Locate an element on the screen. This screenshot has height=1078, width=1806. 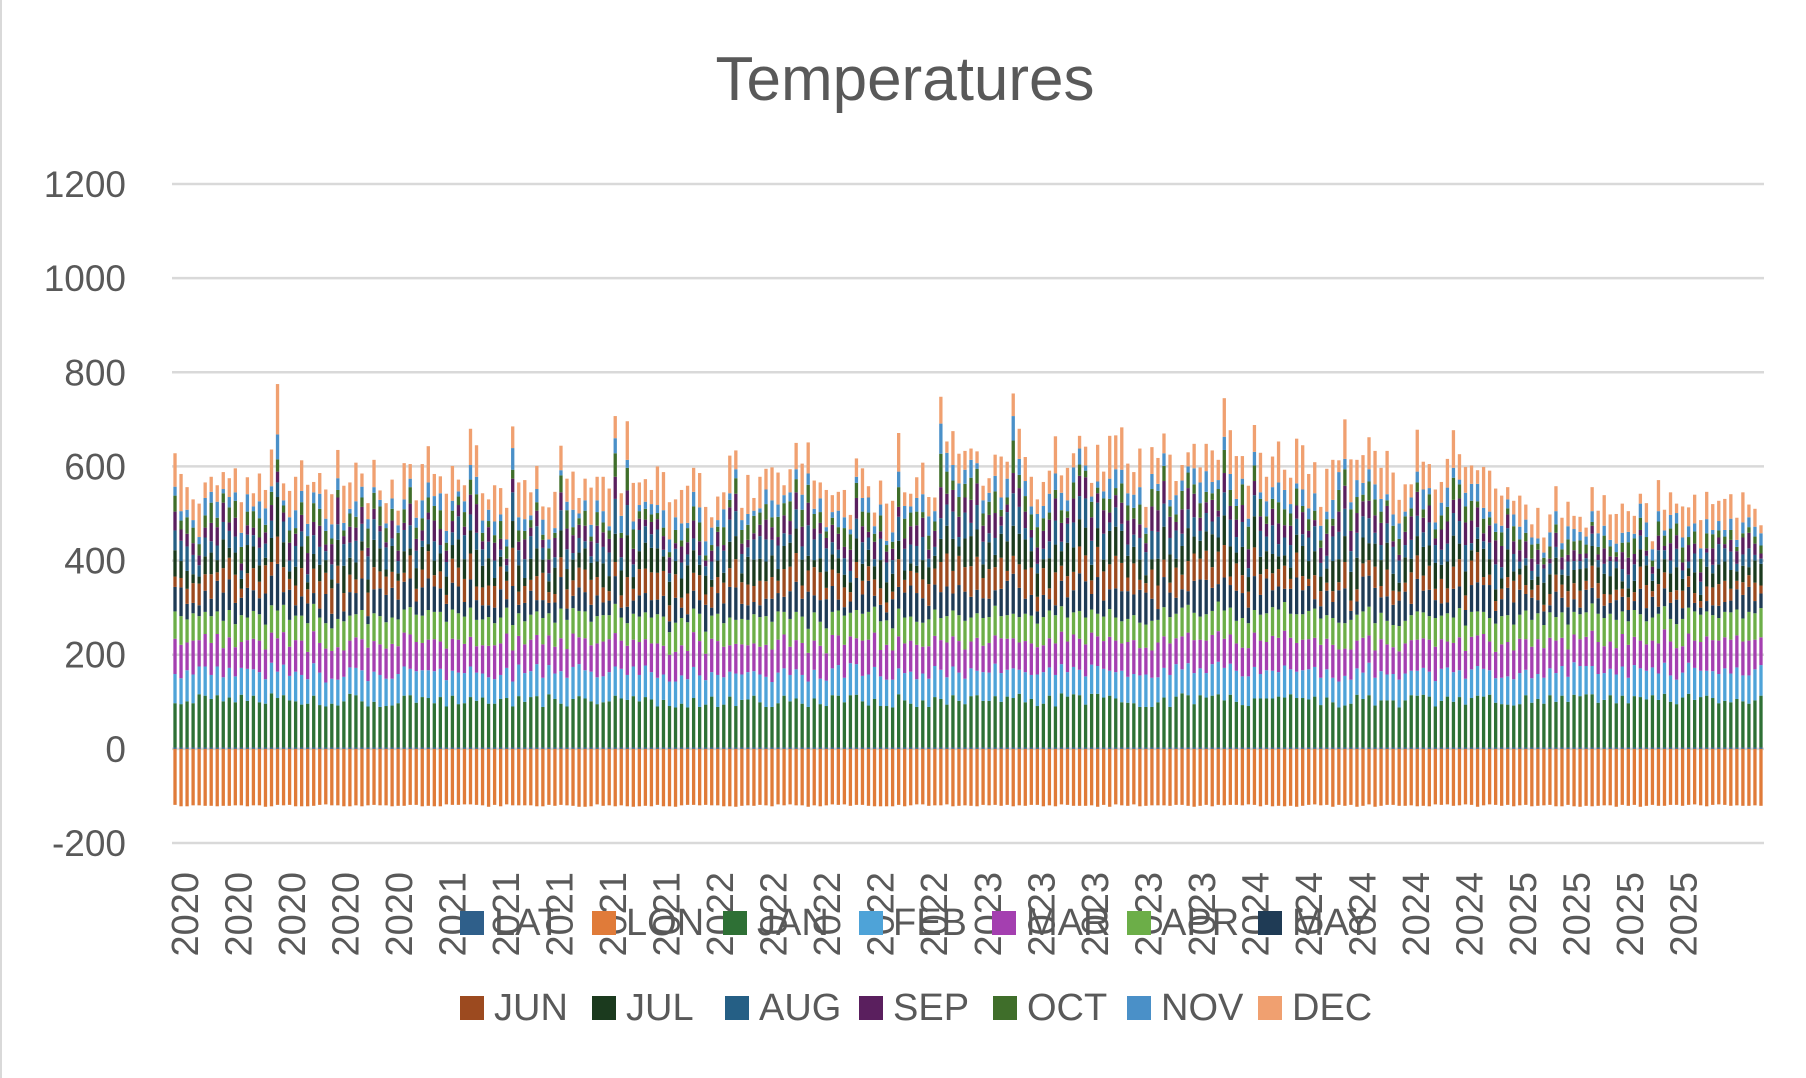
x-tick-label: 2025 is located at coordinates (1631, 914).